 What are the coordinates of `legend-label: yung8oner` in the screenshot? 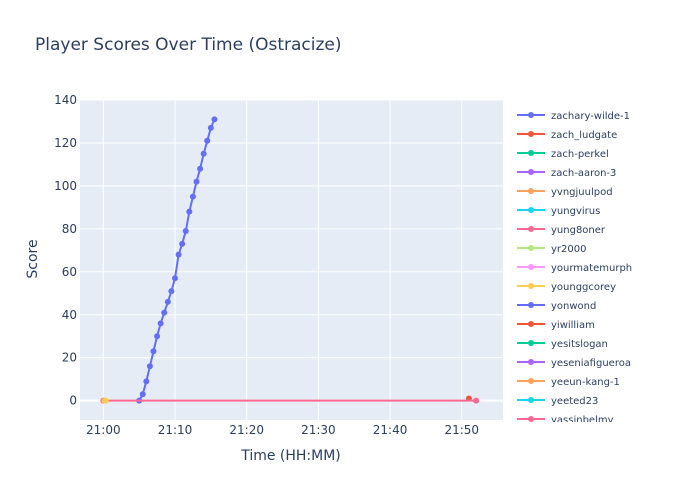 It's located at (578, 230).